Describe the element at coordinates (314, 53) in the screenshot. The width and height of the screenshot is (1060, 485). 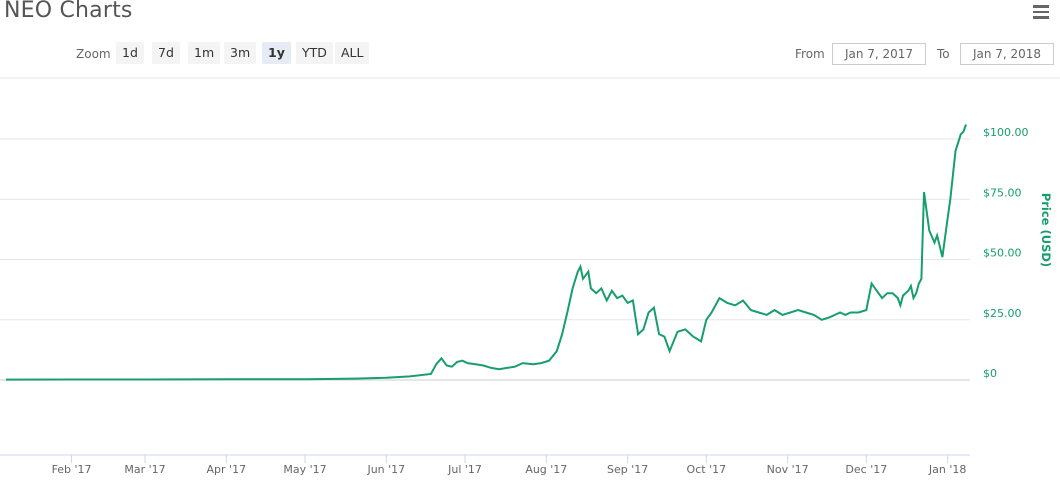
I see `zoom-button-ytd: YTD` at that location.